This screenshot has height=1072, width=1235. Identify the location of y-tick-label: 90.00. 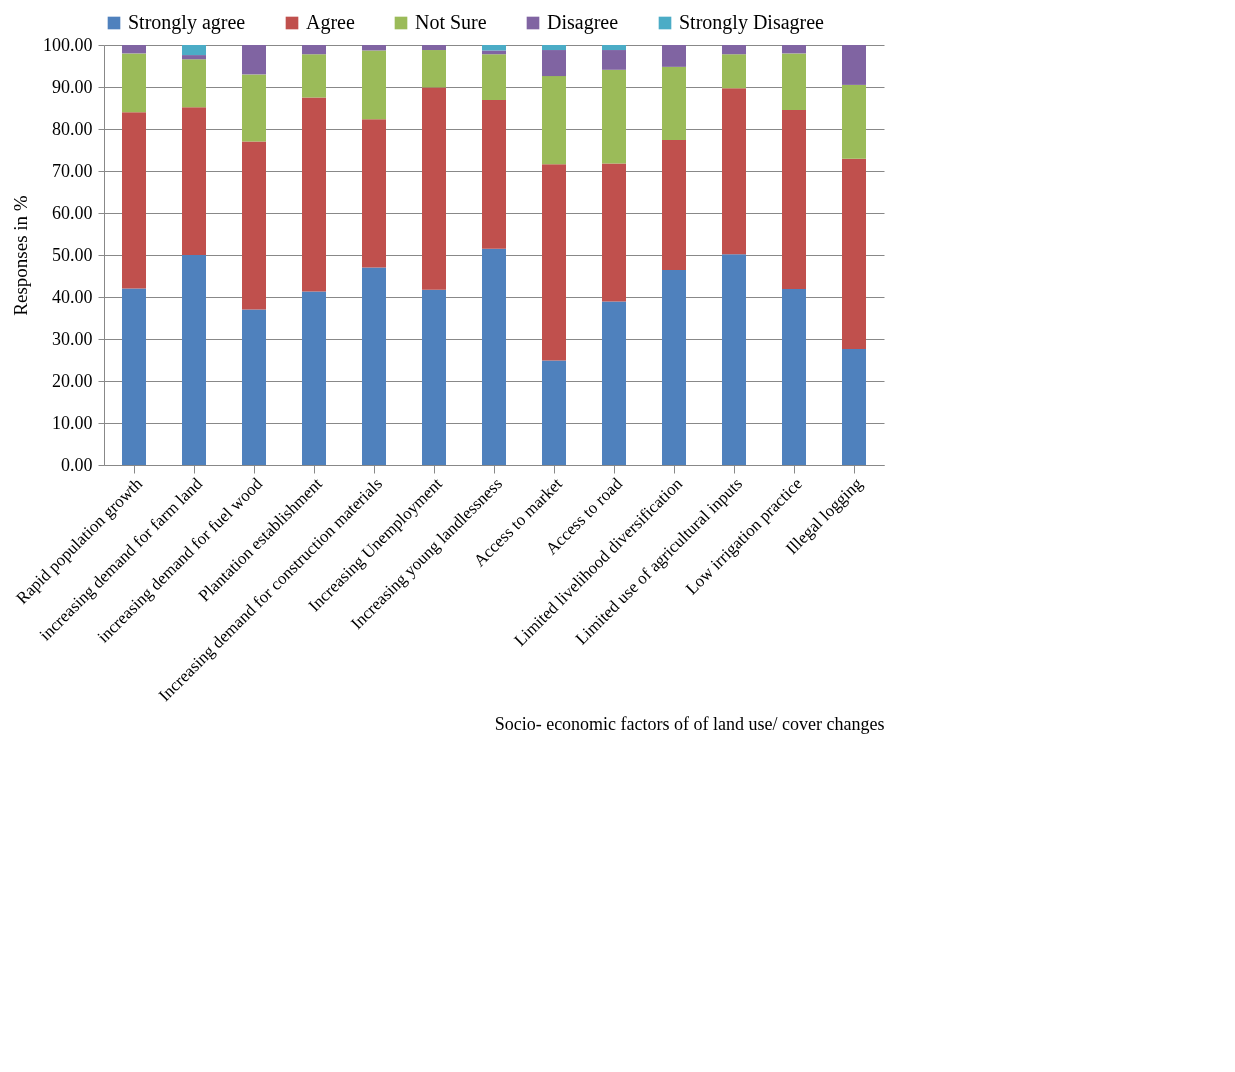
(72, 86).